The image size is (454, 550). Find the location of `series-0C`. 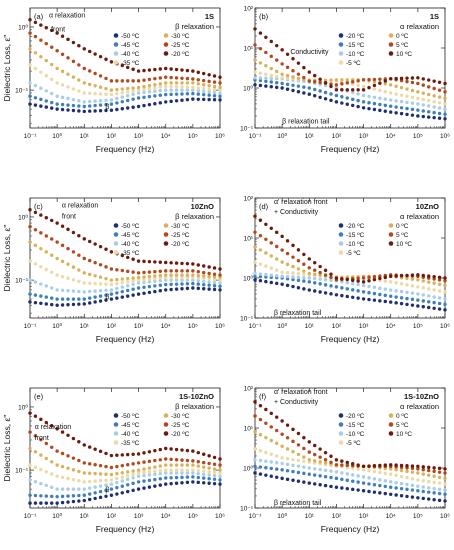

series-0C is located at coordinates (350, 79).